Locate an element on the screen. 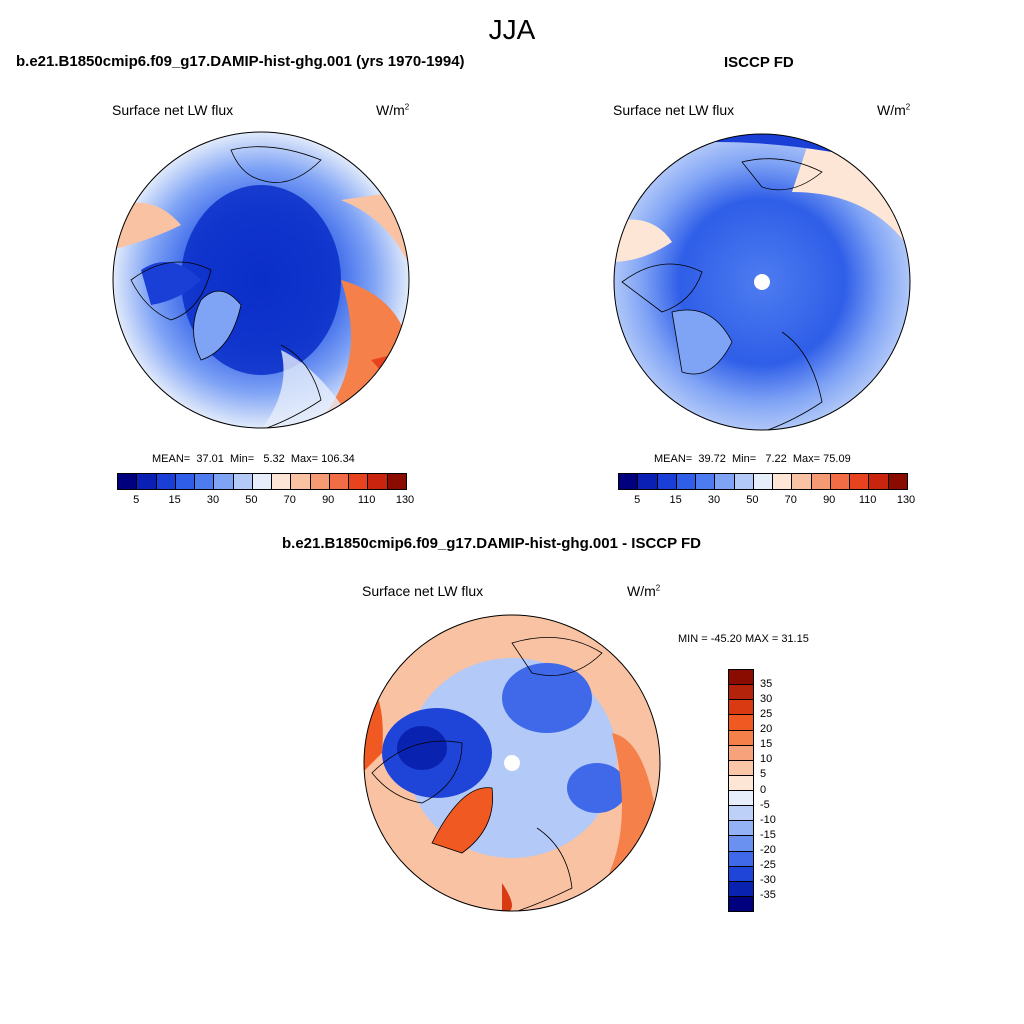 The image size is (1024, 1024). colorbar-tick-label: -15 is located at coordinates (768, 834).